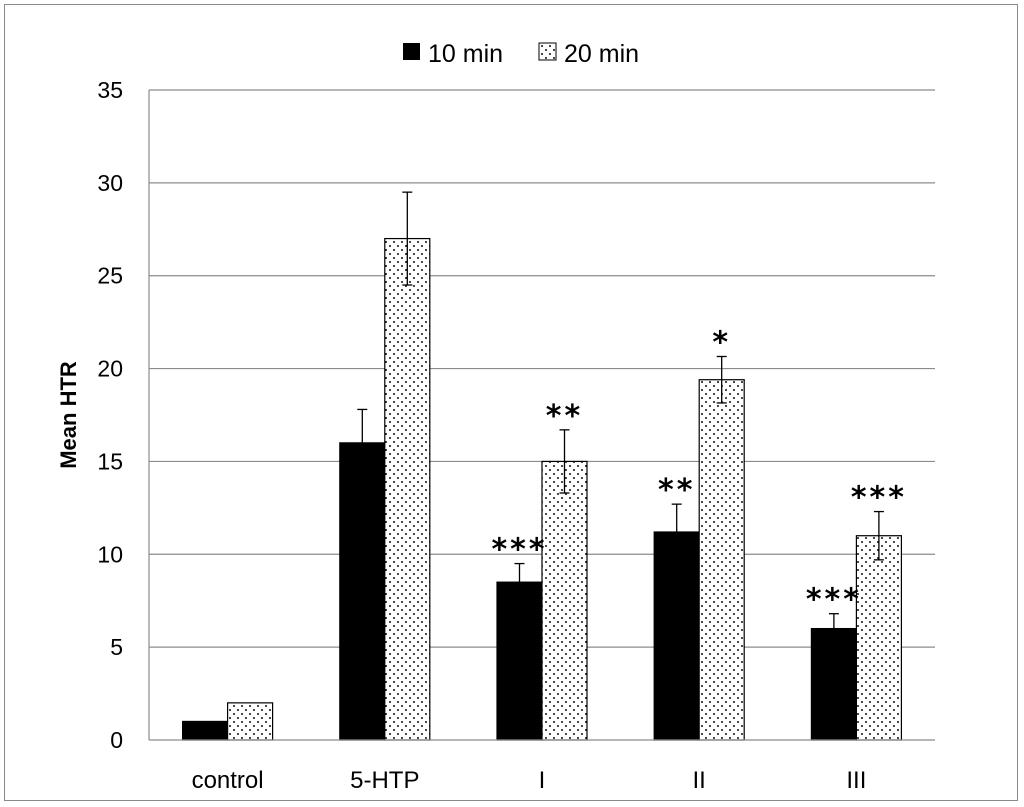  I want to click on significance-0-4: ***, so click(834, 600).